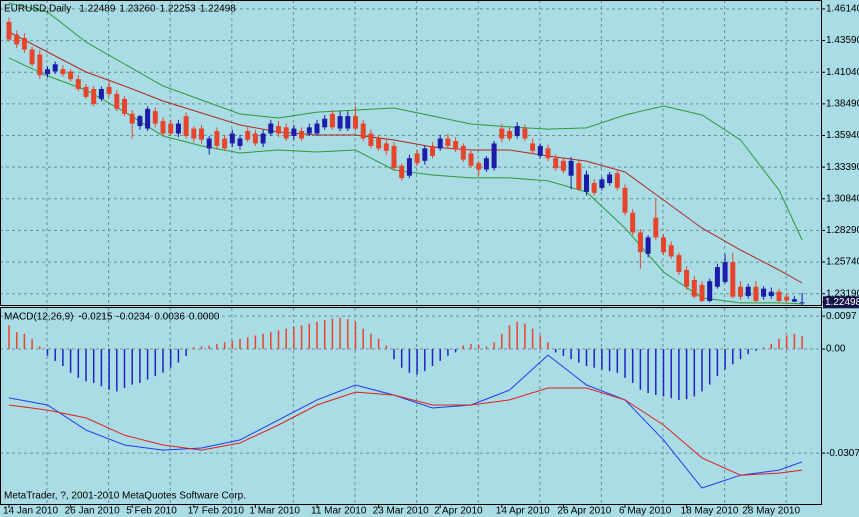 The height and width of the screenshot is (517, 859). What do you see at coordinates (836, 349) in the screenshot?
I see `y-tick-label: 0.00` at bounding box center [836, 349].